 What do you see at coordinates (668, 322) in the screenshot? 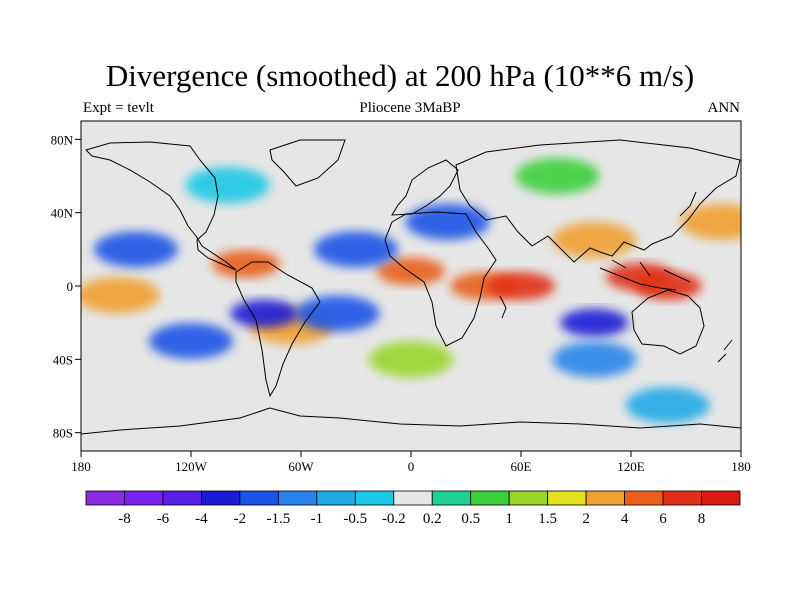
I see `coastline-australia` at bounding box center [668, 322].